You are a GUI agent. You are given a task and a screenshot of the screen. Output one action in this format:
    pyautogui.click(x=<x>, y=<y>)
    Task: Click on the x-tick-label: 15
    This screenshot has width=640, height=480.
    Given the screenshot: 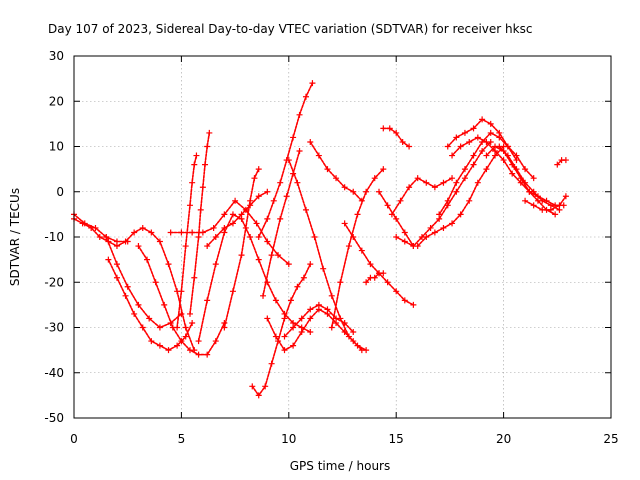 What is the action you would take?
    pyautogui.click(x=396, y=439)
    